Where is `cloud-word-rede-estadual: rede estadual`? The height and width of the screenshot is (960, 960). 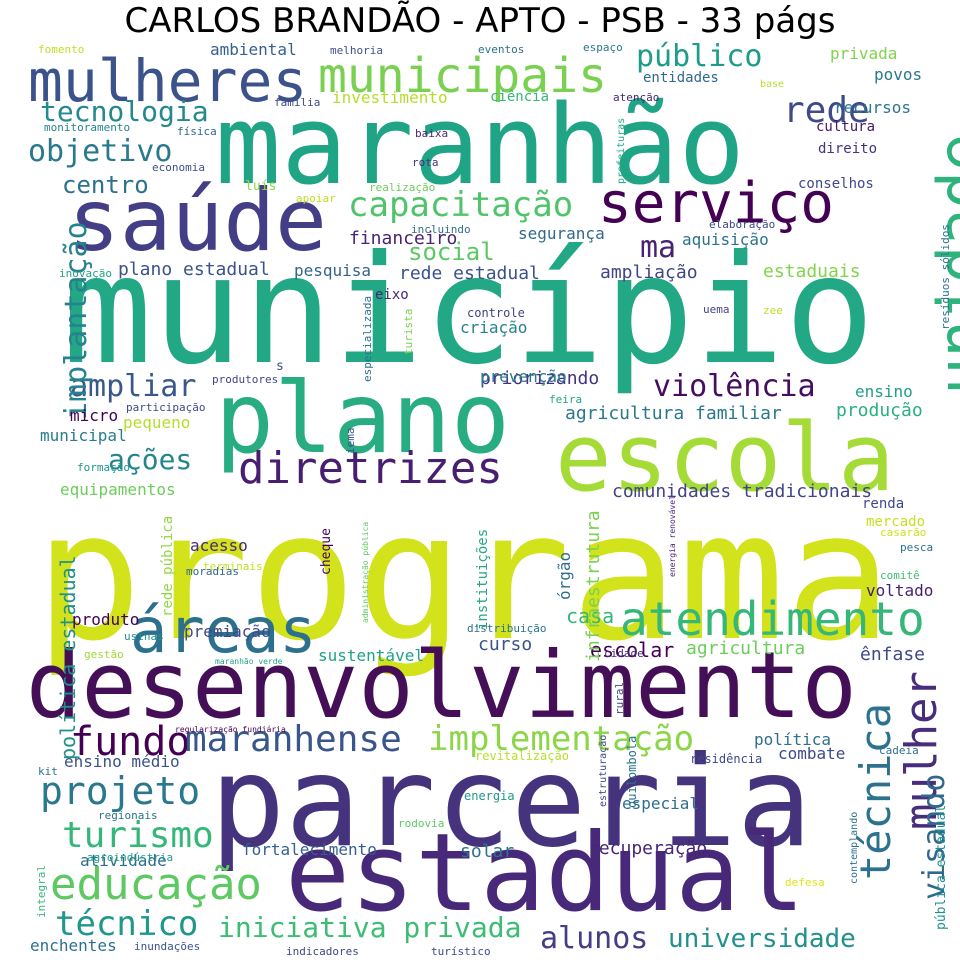
cloud-word-rede-estadual: rede estadual is located at coordinates (469, 273).